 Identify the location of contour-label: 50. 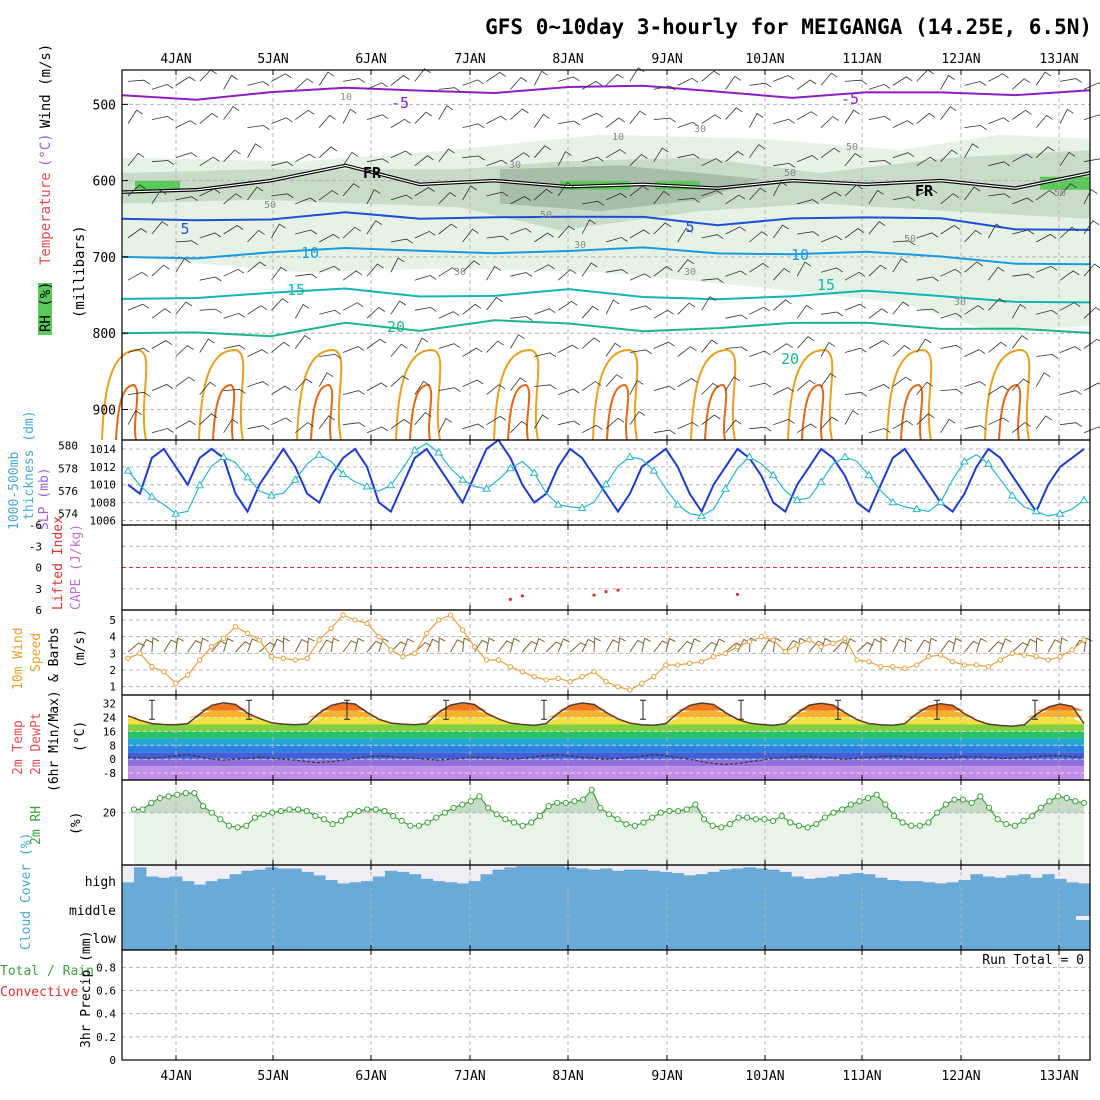
(790, 173).